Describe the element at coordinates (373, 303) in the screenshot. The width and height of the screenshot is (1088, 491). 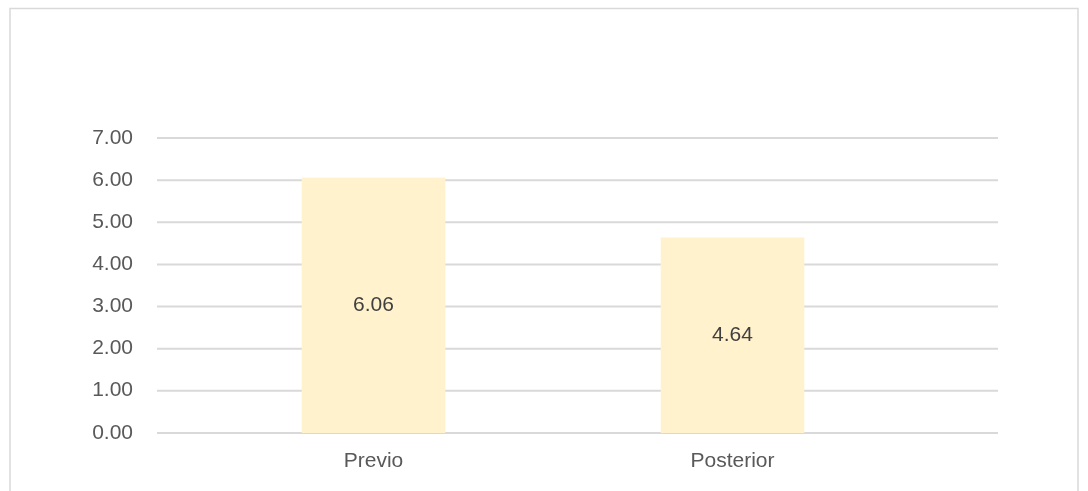
I see `data-label: 6.06` at that location.